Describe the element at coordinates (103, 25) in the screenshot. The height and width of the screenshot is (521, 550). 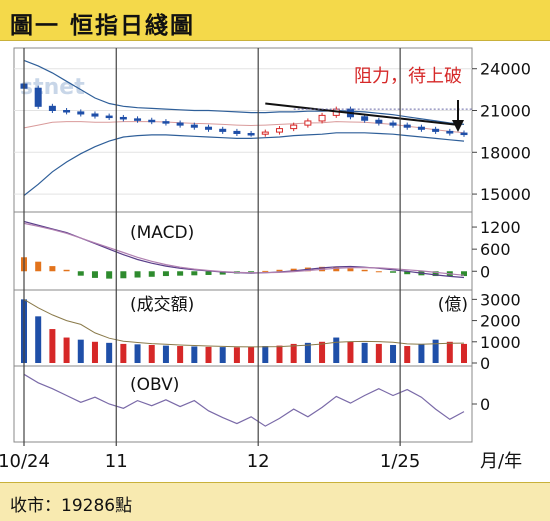
I see `chart-title: 圖一 恒指日綫圖` at that location.